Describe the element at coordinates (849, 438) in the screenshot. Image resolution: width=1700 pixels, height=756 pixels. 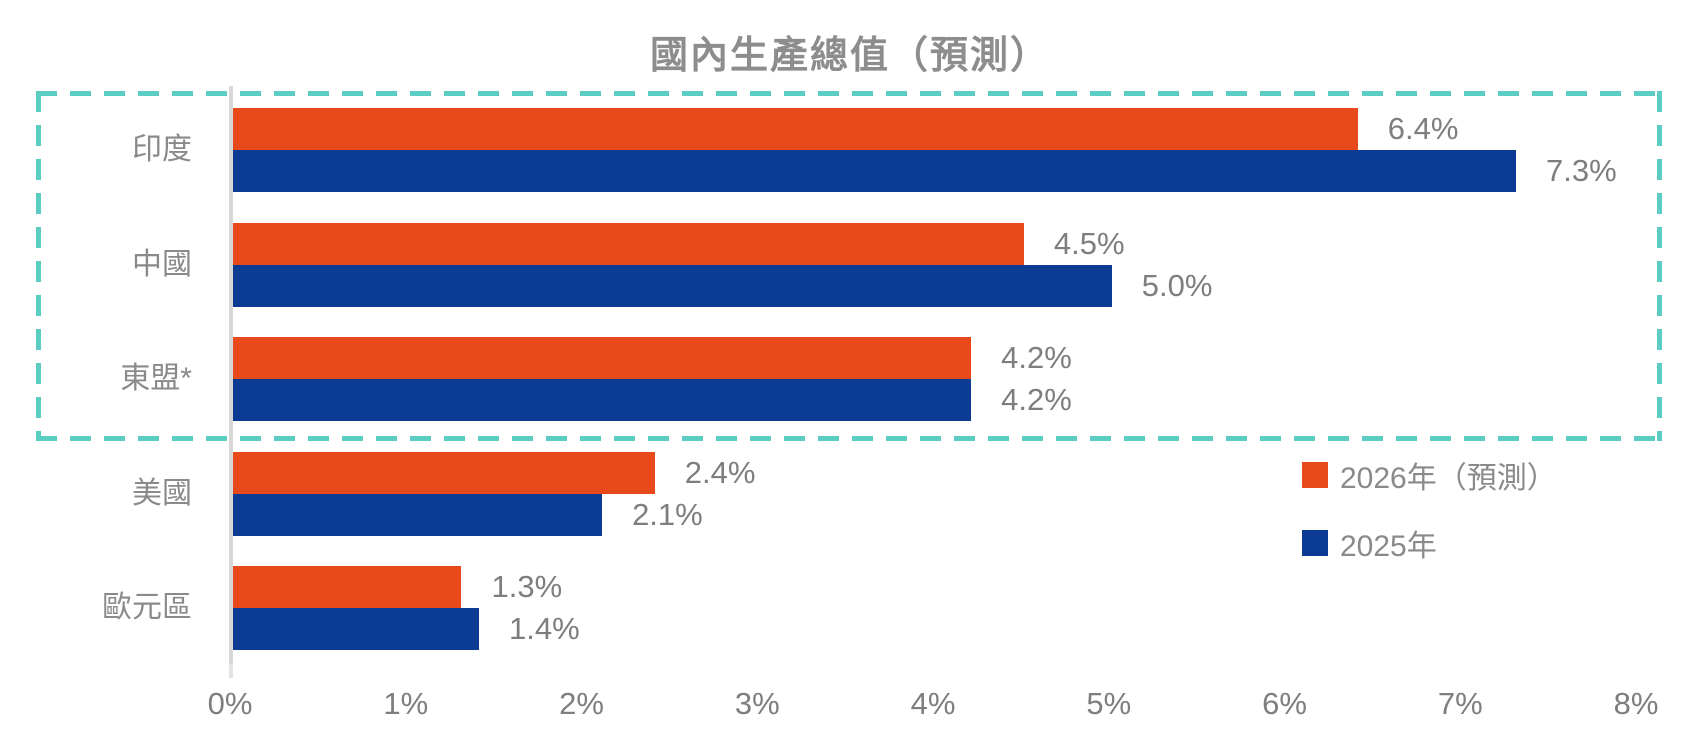
I see `highlight-box-bottom-edge` at that location.